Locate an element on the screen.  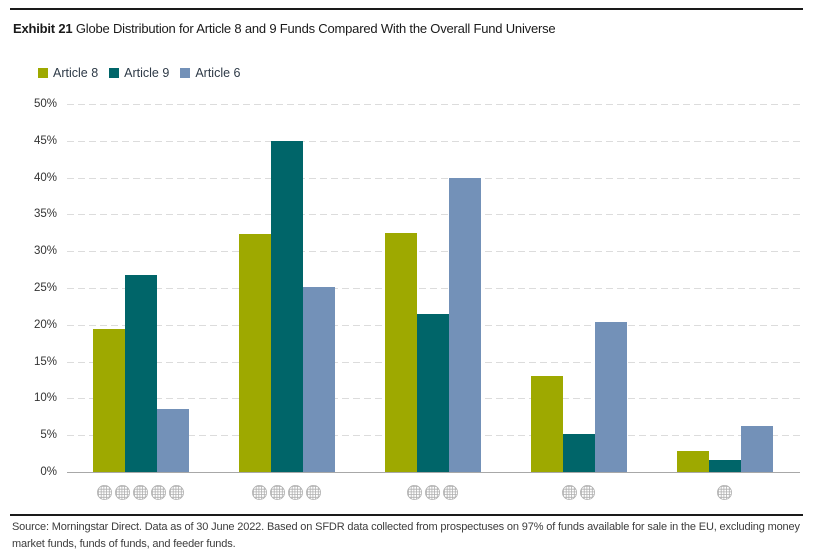
bar-article-8-4-globes is located at coordinates (254, 353).